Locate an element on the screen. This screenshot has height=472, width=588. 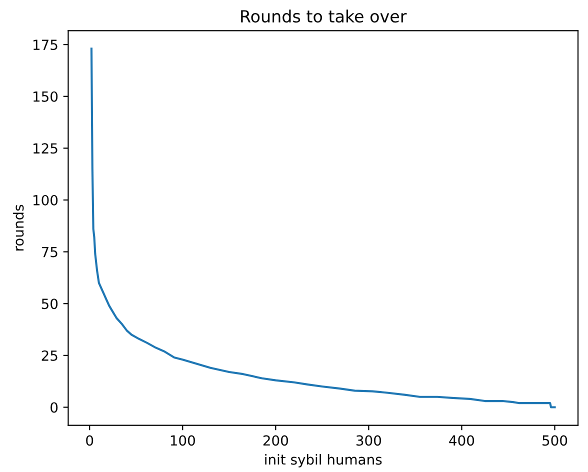
y-tick-label: 50 is located at coordinates (50, 304).